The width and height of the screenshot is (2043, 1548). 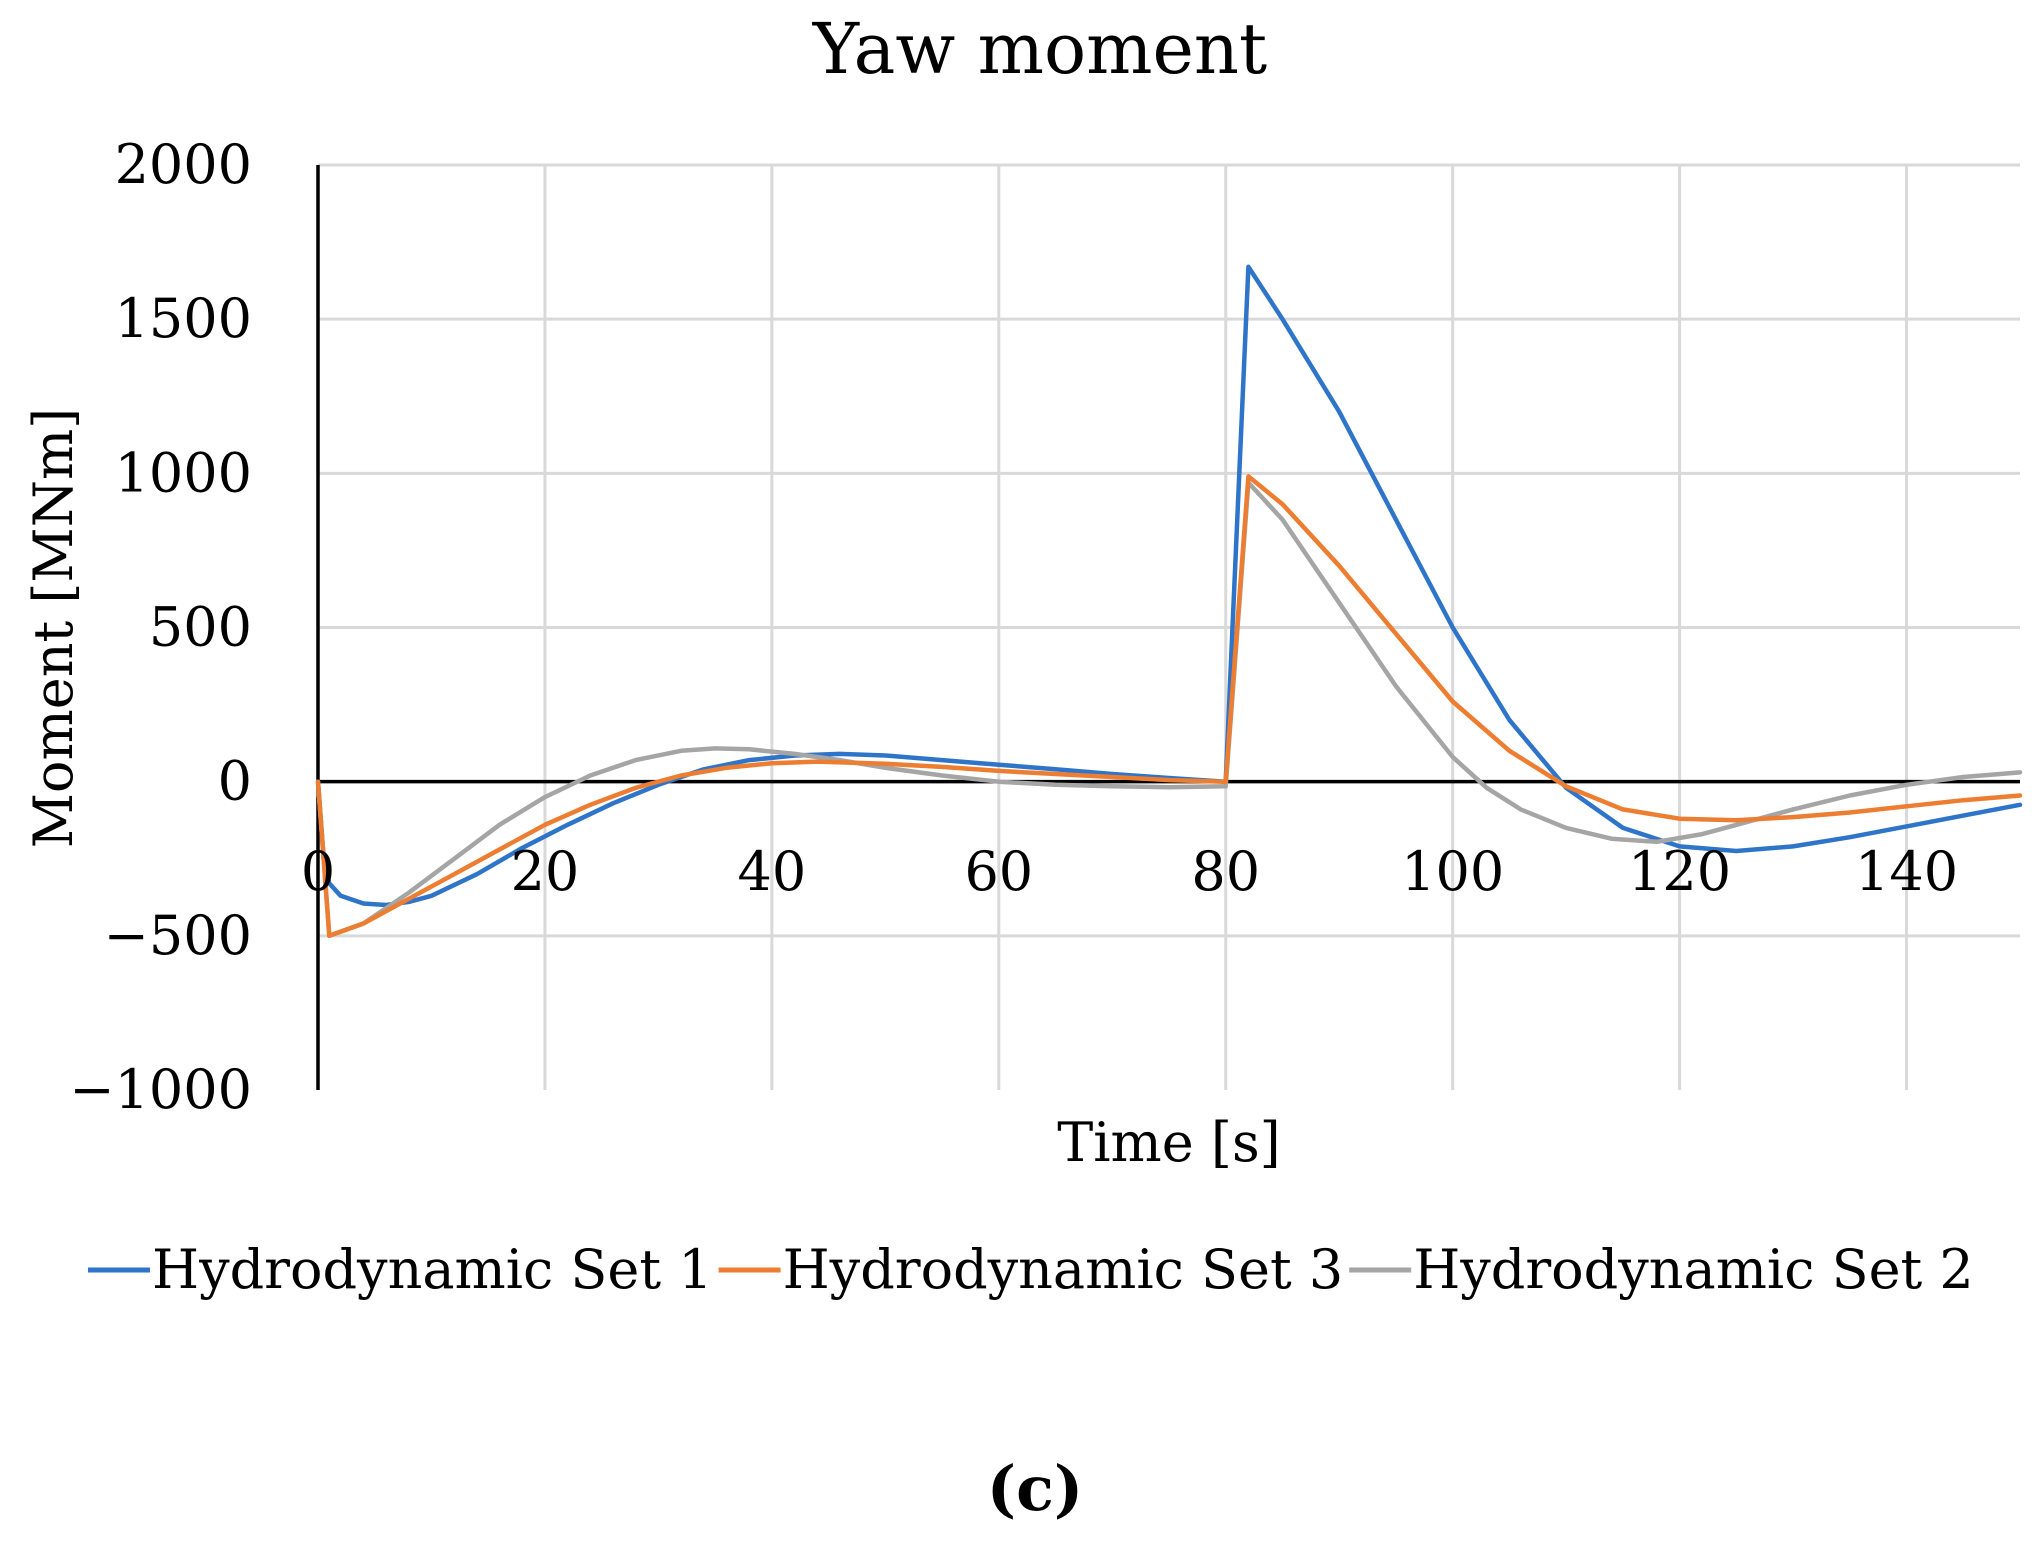 I want to click on x-tick-label: 80, so click(x=1225, y=871).